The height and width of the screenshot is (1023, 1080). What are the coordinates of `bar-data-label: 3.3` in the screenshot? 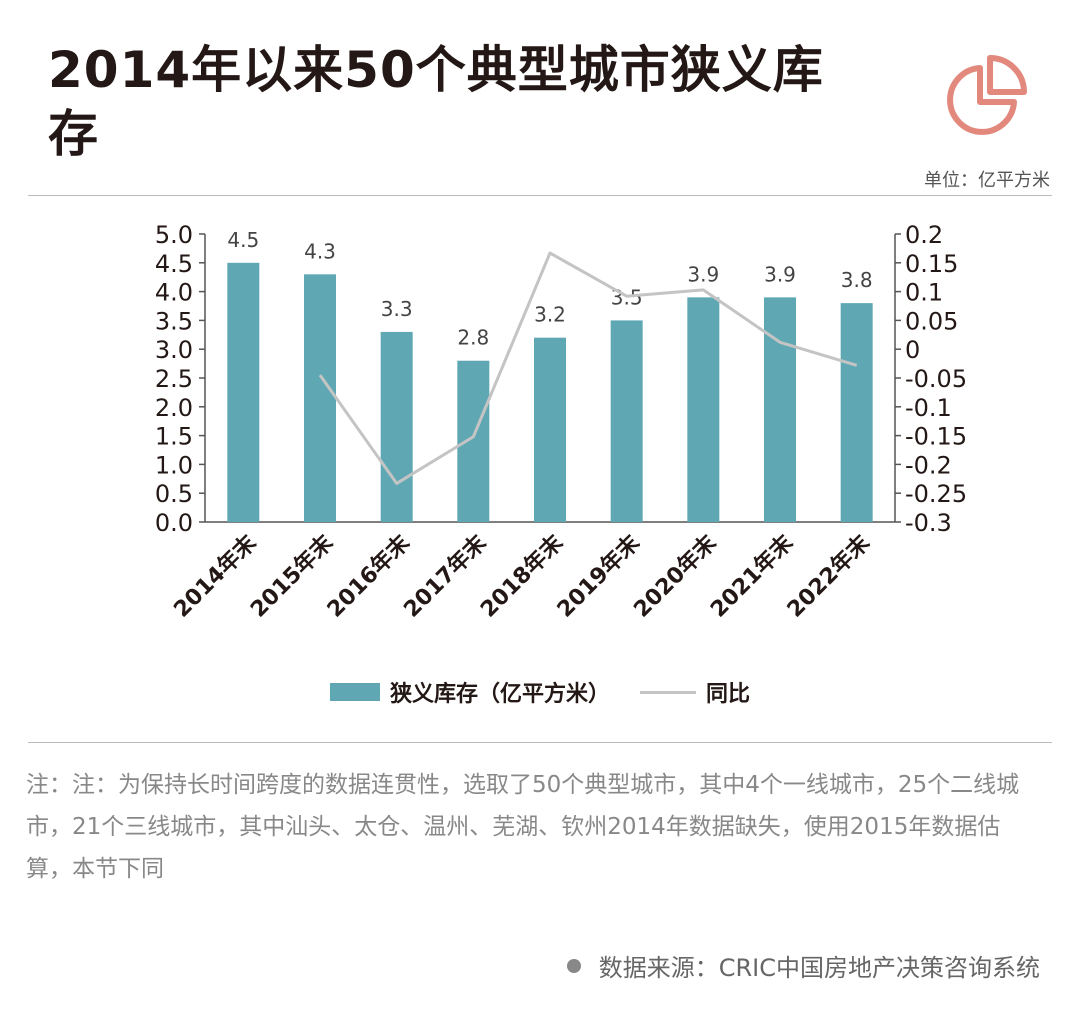 It's located at (397, 309).